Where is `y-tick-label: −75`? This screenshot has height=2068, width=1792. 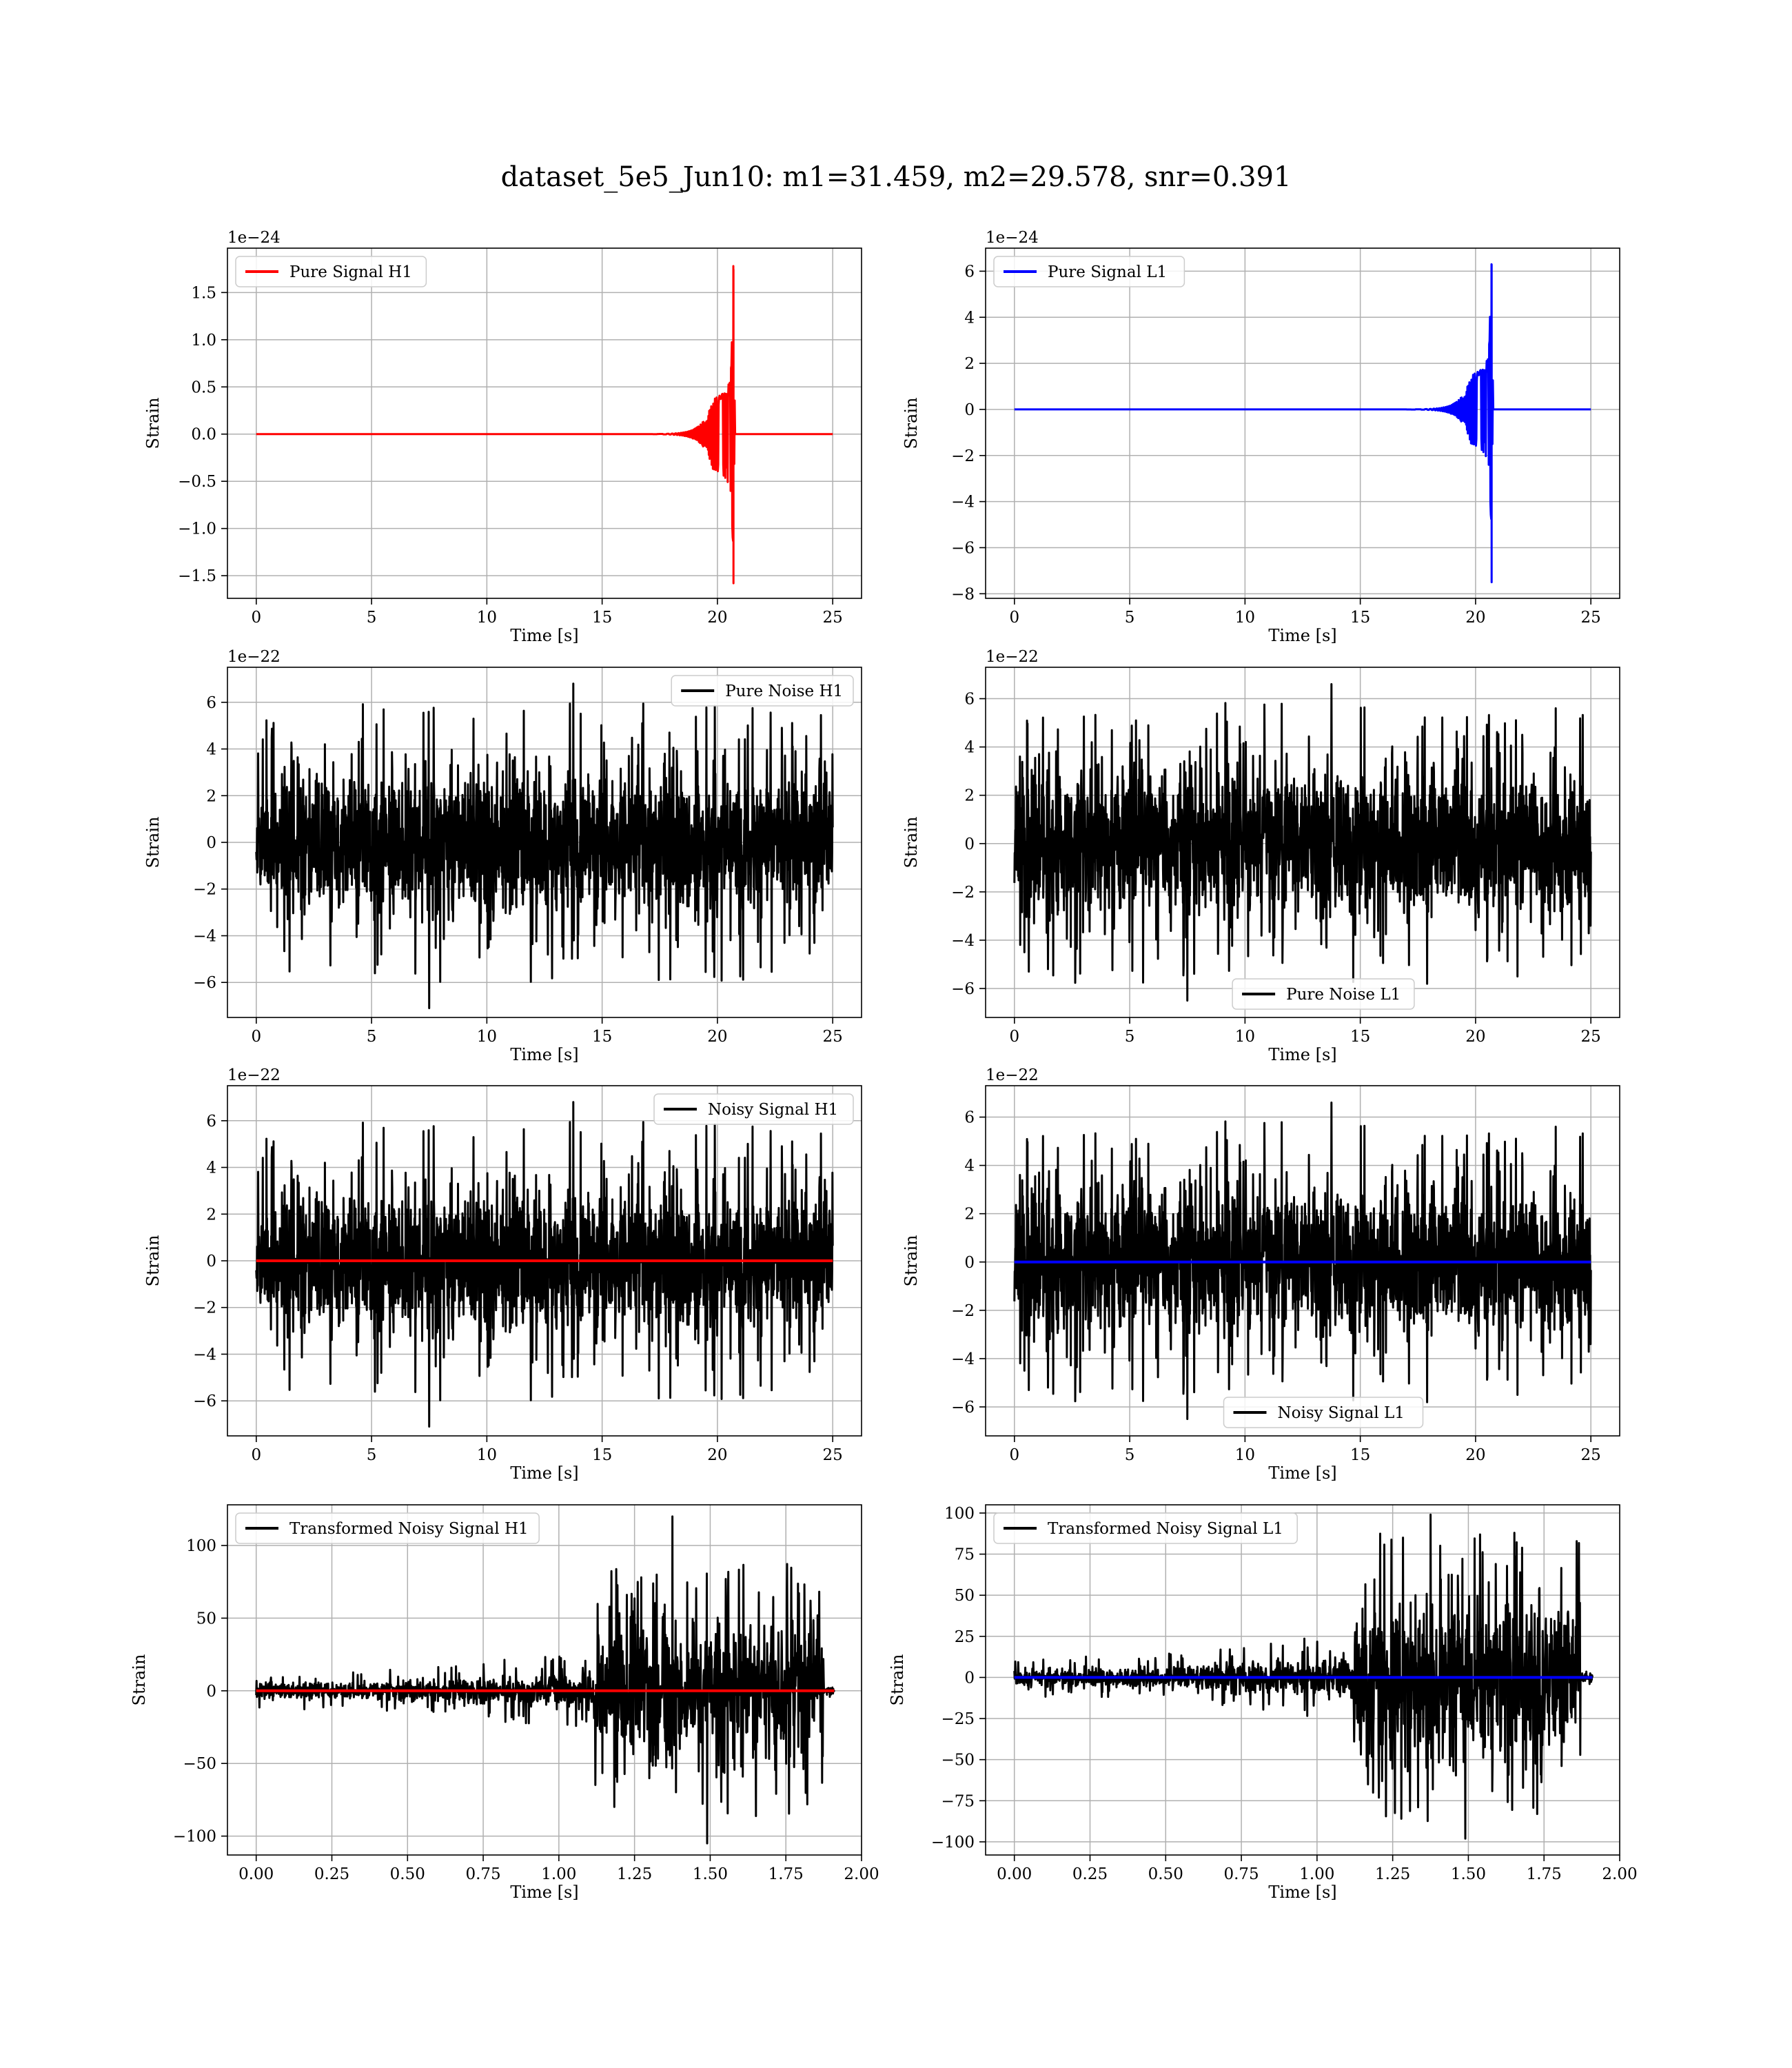
y-tick-label: −75 is located at coordinates (958, 1801).